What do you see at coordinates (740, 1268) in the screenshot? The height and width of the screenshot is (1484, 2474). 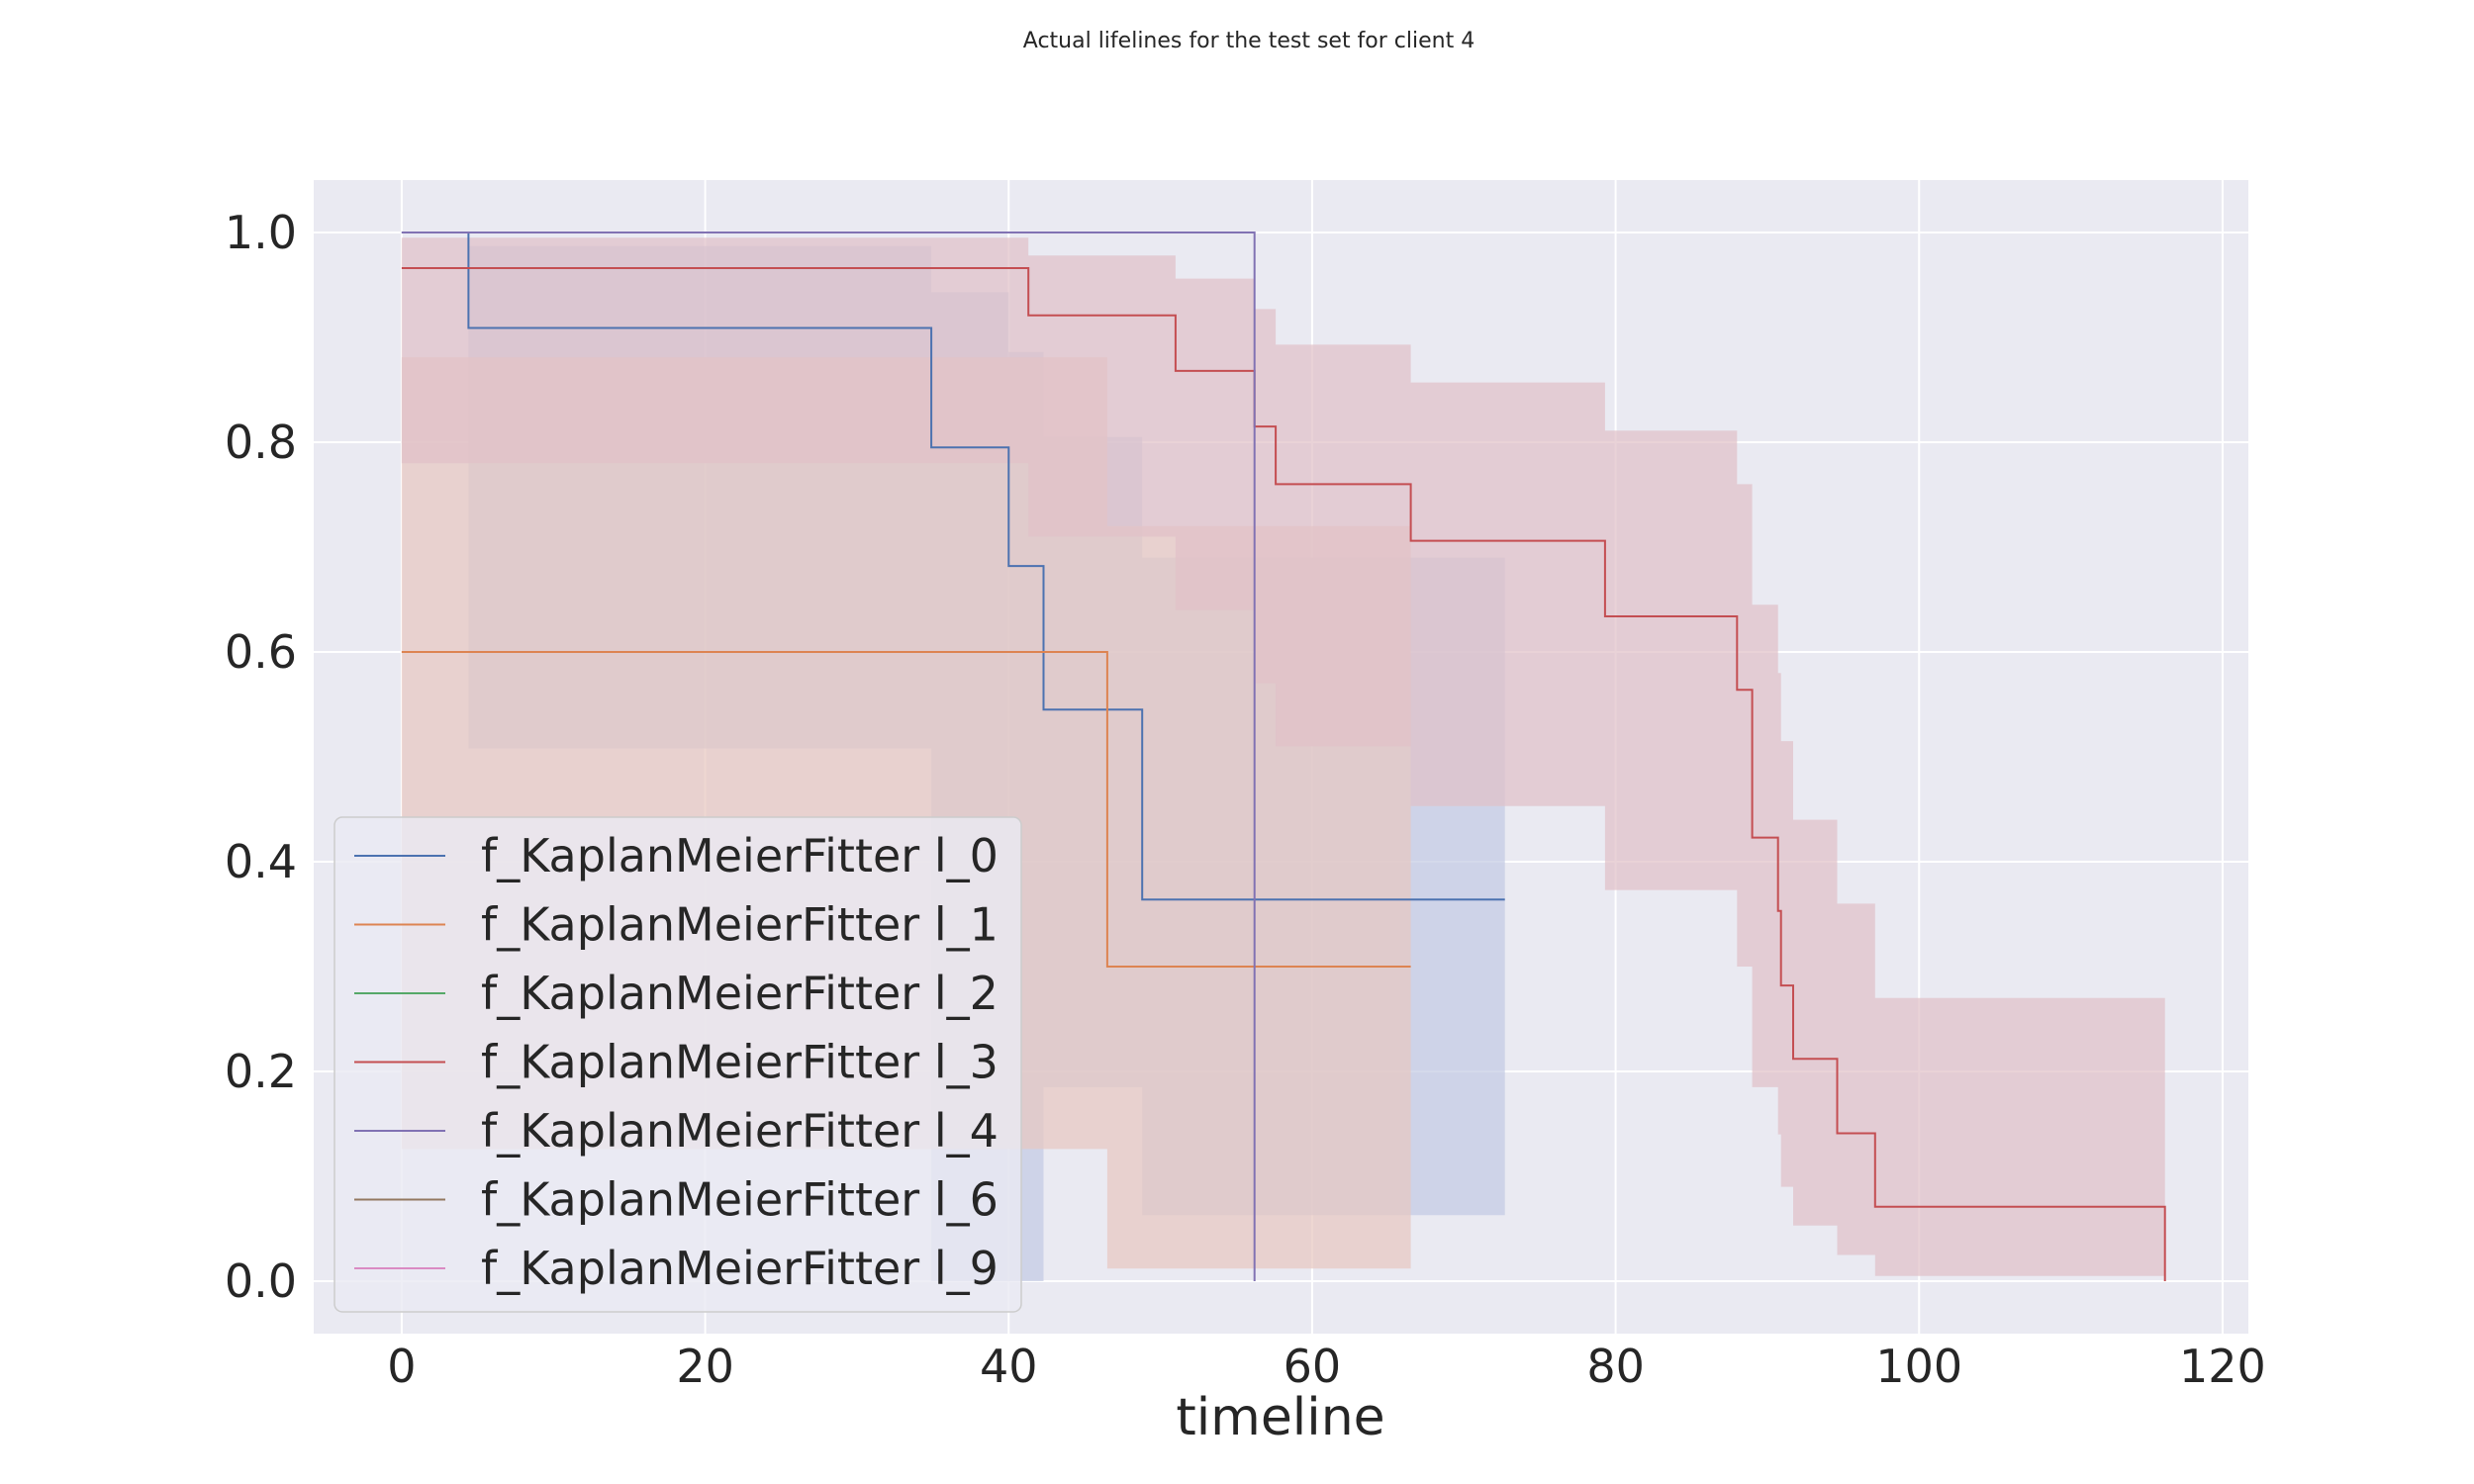 I see `legend-label: f_KaplanMeierFitter l_9` at bounding box center [740, 1268].